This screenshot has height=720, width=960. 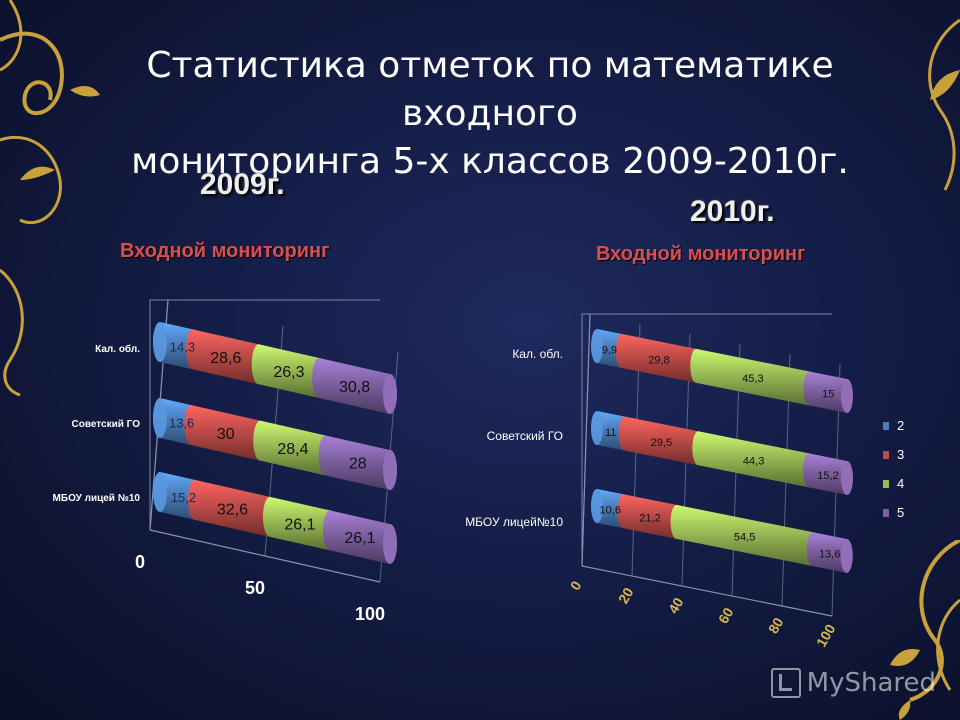 What do you see at coordinates (12, 332) in the screenshot?
I see `corner-ornament-left-middle` at bounding box center [12, 332].